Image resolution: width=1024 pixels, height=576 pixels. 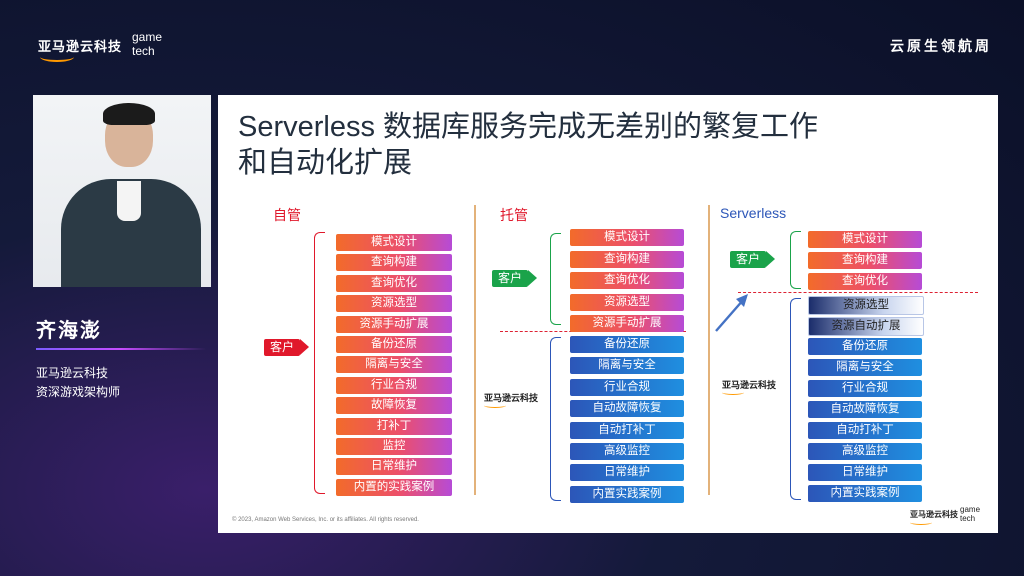 What do you see at coordinates (627, 281) in the screenshot?
I see `col2-customer-item: 查询优化` at bounding box center [627, 281].